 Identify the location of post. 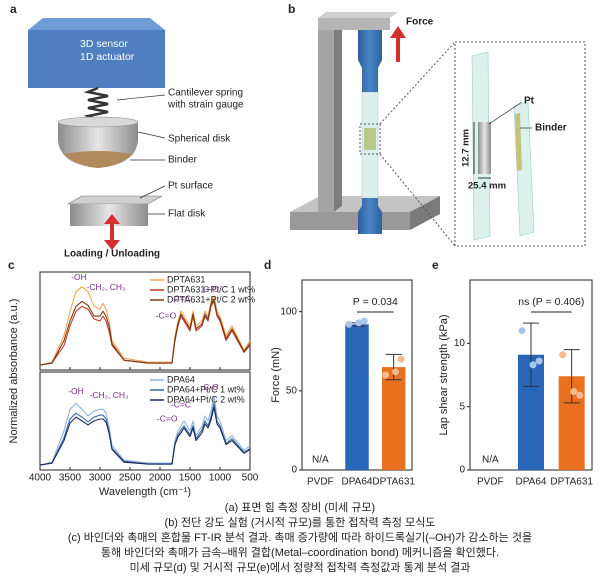
(326, 121).